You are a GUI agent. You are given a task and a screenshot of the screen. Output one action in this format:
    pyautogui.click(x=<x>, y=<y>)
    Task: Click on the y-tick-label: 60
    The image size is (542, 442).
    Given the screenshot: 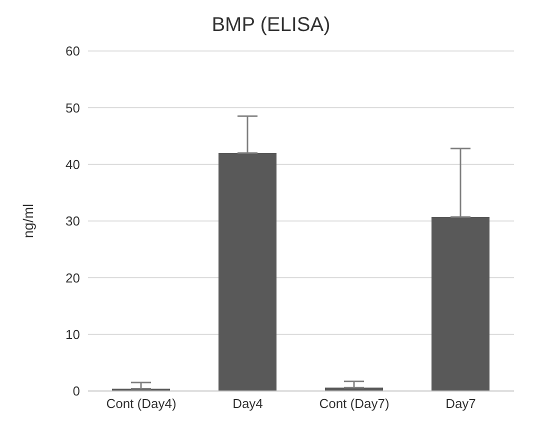 What is the action you would take?
    pyautogui.click(x=73, y=51)
    